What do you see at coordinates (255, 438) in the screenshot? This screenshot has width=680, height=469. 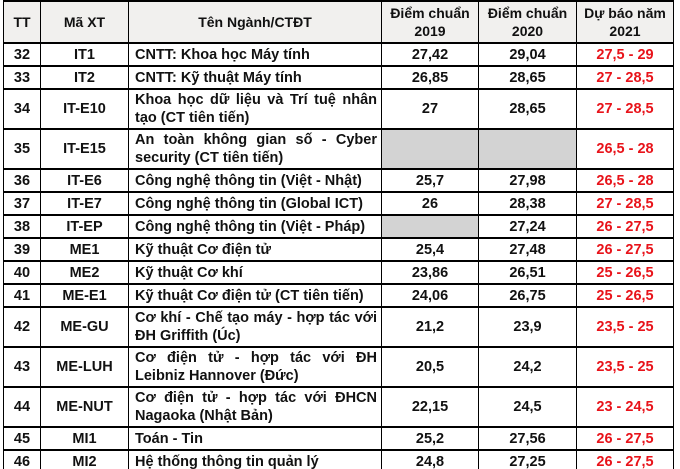 I see `cell-name: Toán - Tin` at bounding box center [255, 438].